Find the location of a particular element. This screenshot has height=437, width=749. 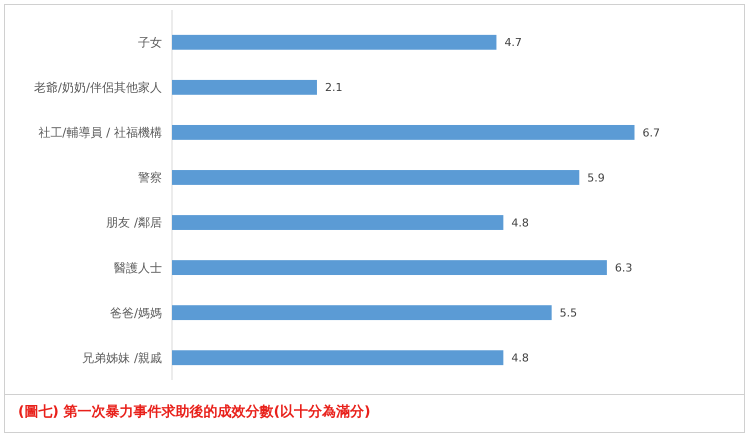

y-tick-label: 老爺/奶奶/伴侶其他家人 is located at coordinates (98, 87).